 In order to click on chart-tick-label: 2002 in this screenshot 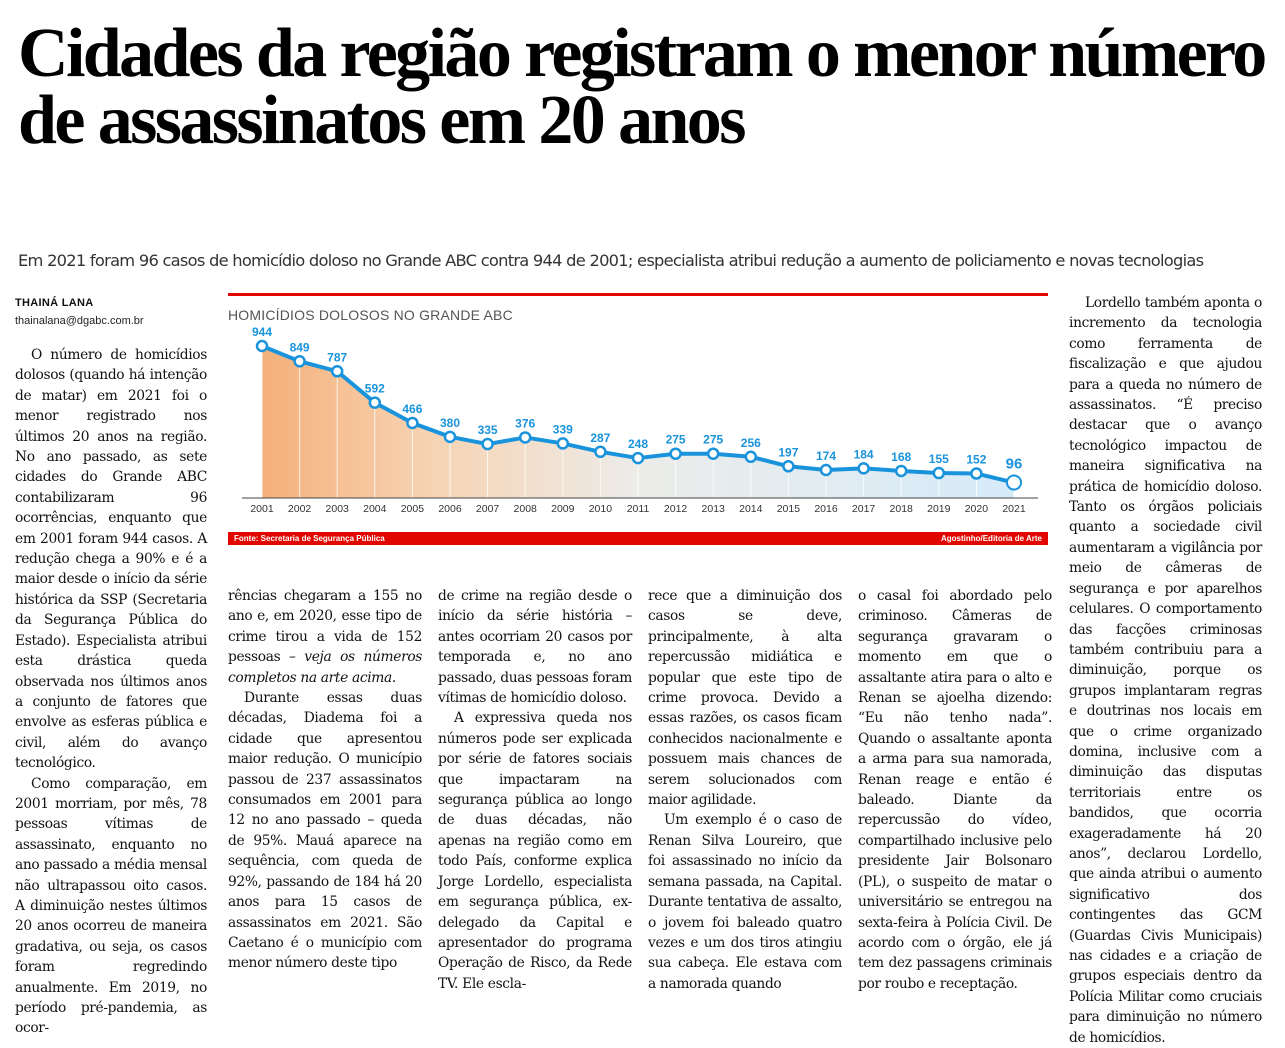, I will do `click(300, 509)`.